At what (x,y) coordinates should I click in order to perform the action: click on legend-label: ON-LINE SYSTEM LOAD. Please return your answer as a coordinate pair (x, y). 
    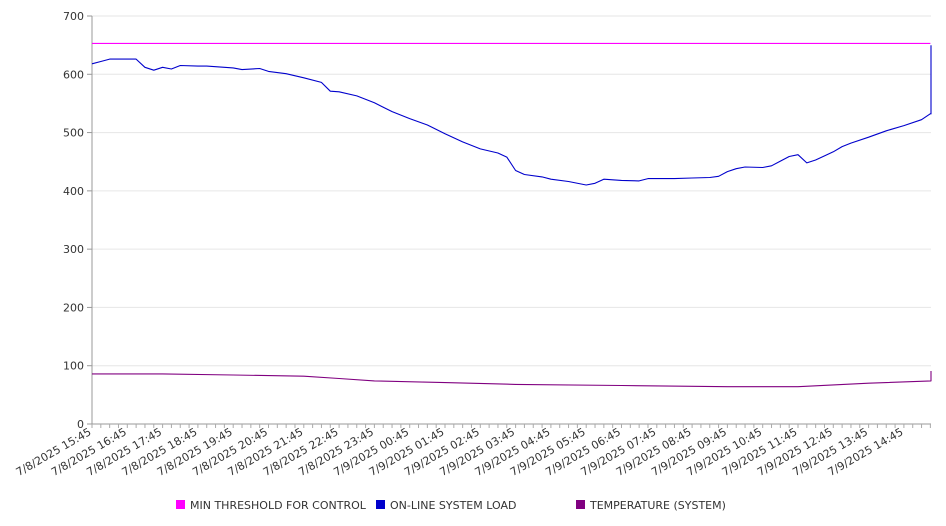
    Looking at the image, I should click on (453, 505).